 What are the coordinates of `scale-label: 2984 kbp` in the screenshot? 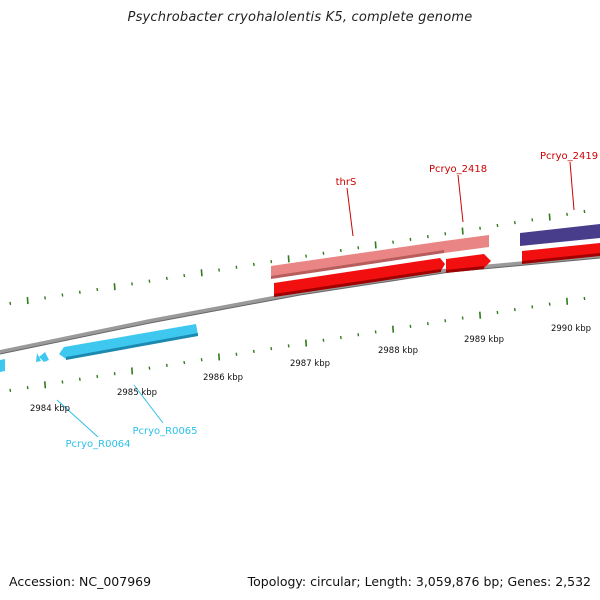 It's located at (50, 409).